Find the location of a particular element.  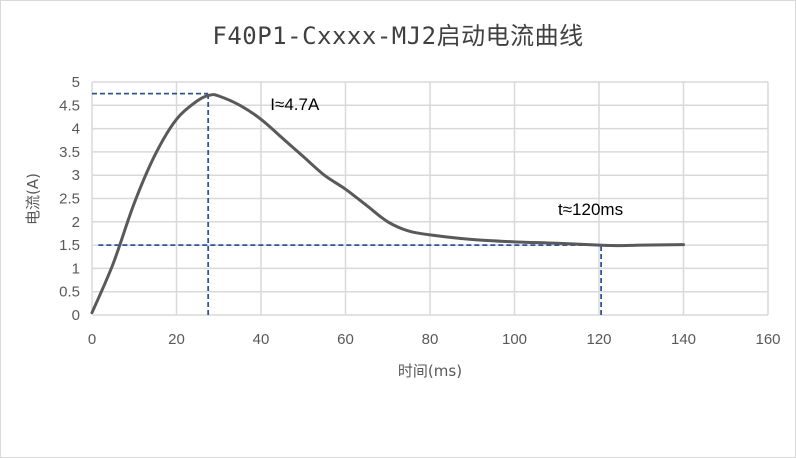

y-tick-label: 0.5 is located at coordinates (69, 292).